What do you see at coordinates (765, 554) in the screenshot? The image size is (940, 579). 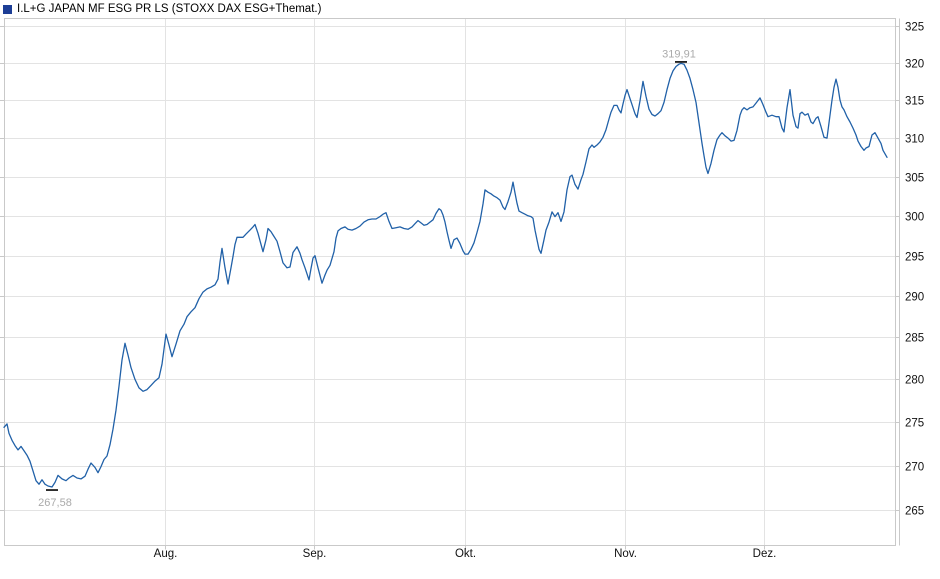 I see `x-tick-label: Dez.` at bounding box center [765, 554].